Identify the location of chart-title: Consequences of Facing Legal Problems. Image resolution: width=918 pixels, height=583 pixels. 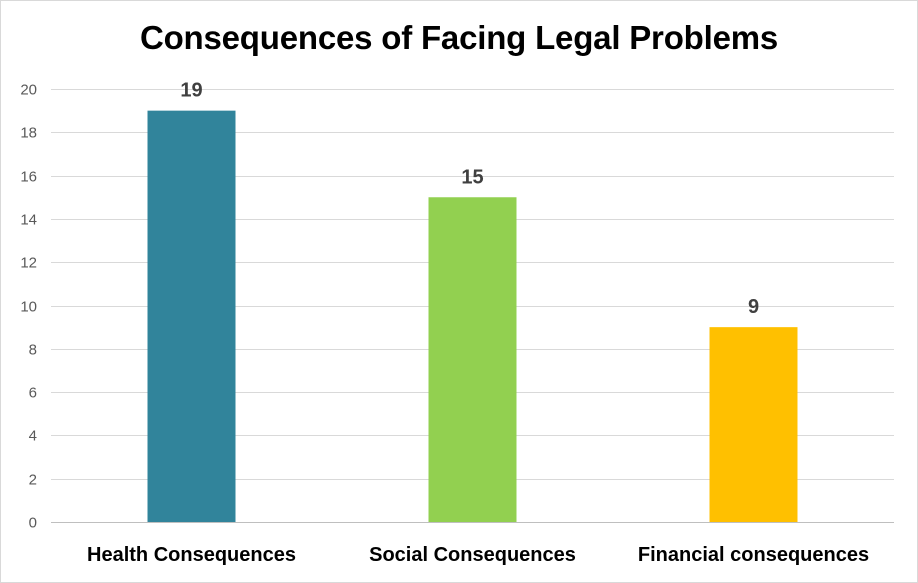
(459, 37).